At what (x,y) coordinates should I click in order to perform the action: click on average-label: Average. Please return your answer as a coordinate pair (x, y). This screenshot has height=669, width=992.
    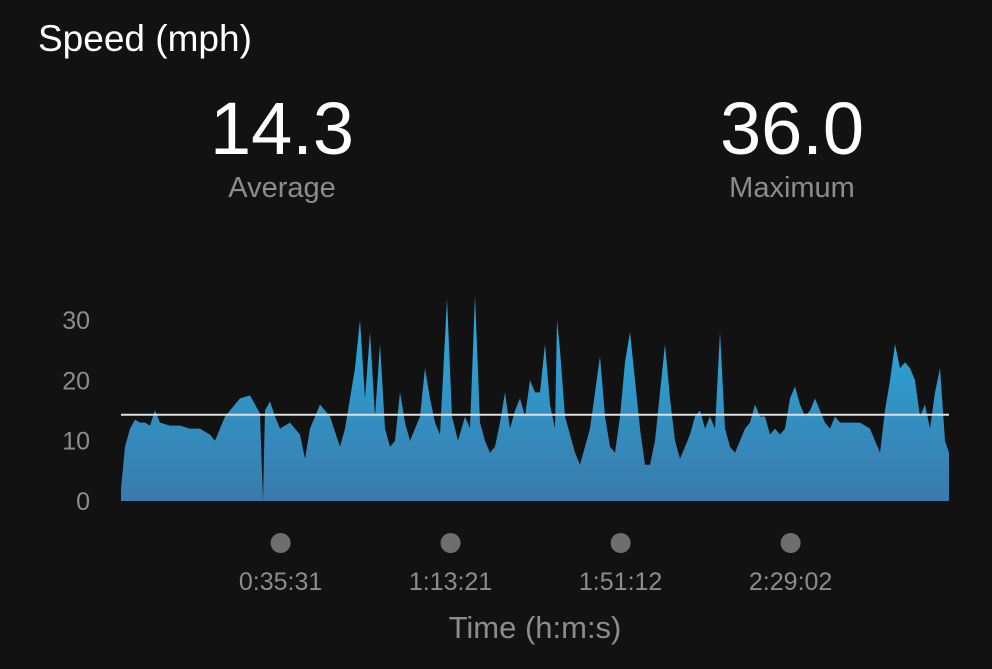
    Looking at the image, I should click on (282, 188).